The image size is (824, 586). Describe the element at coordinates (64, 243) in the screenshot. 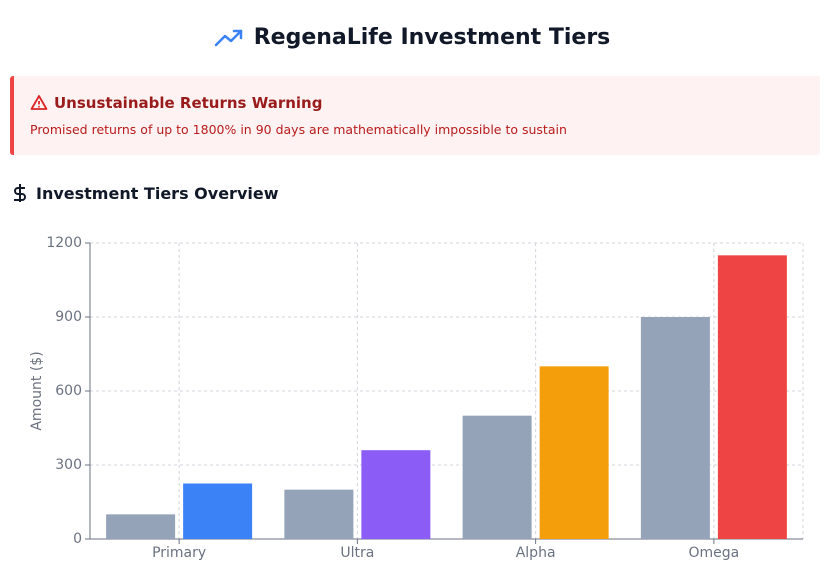

I see `y-tick-label: 1200` at that location.